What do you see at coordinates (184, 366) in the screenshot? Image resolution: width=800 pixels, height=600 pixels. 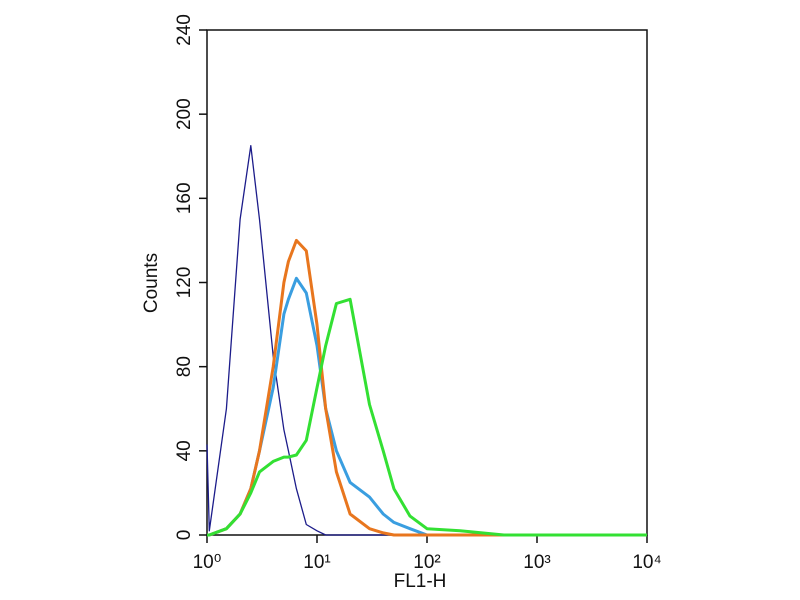 I see `y-tick-label: 80` at bounding box center [184, 366].